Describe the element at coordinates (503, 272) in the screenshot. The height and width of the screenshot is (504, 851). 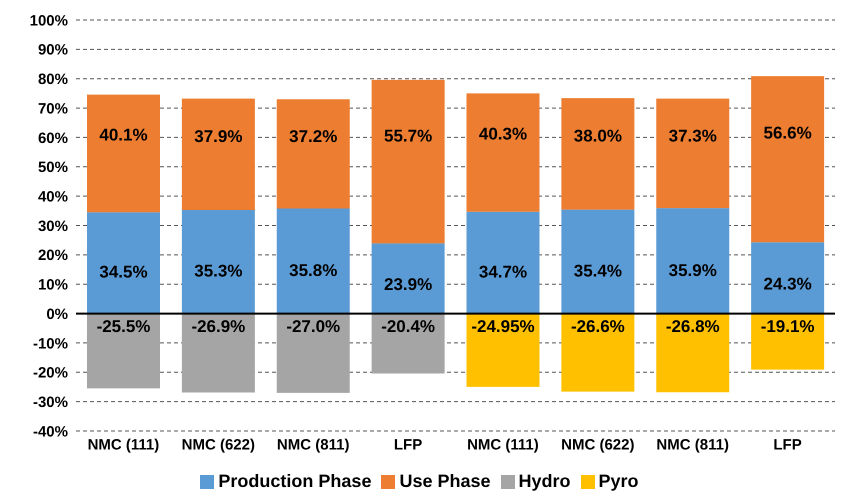
I see `data-label: 34.7%` at that location.